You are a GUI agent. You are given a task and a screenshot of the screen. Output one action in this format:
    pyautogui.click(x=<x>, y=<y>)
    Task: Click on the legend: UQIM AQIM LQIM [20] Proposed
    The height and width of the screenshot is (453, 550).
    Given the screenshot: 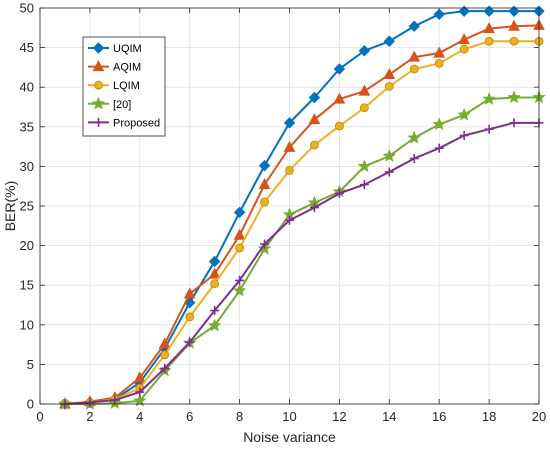 What is the action you would take?
    pyautogui.click(x=124, y=86)
    